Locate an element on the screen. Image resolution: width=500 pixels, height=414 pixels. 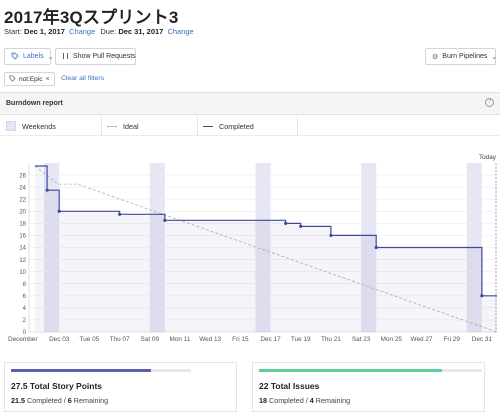
today-label: Today is located at coordinates (488, 157).